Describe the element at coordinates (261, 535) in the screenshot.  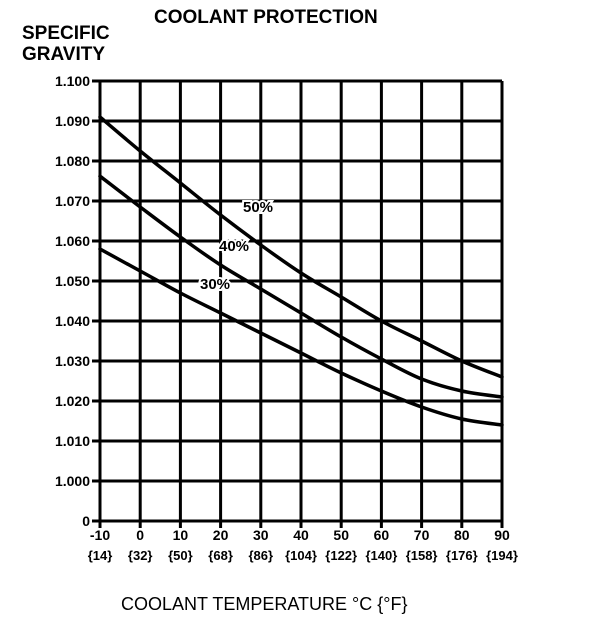
I see `x-tick-label: 30` at that location.